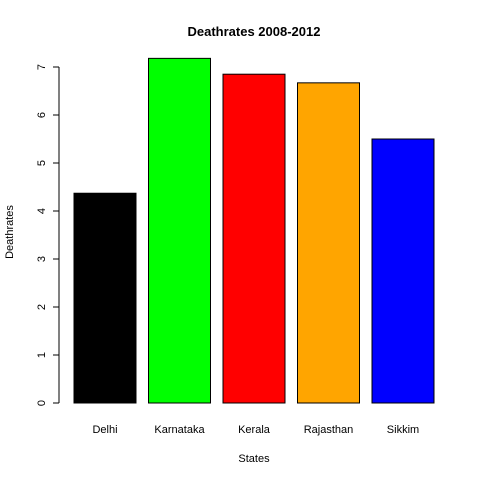 The width and height of the screenshot is (480, 480). What do you see at coordinates (105, 298) in the screenshot?
I see `bar-delhi` at bounding box center [105, 298].